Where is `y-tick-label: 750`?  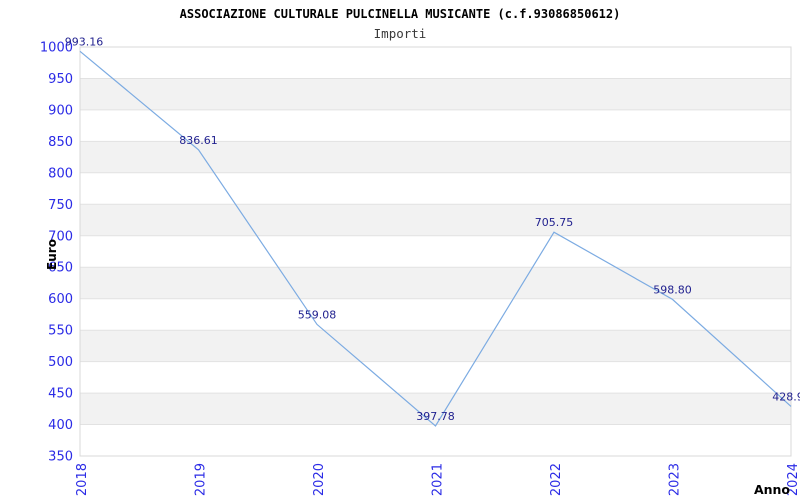 y-tick-label: 750 is located at coordinates (60, 205).